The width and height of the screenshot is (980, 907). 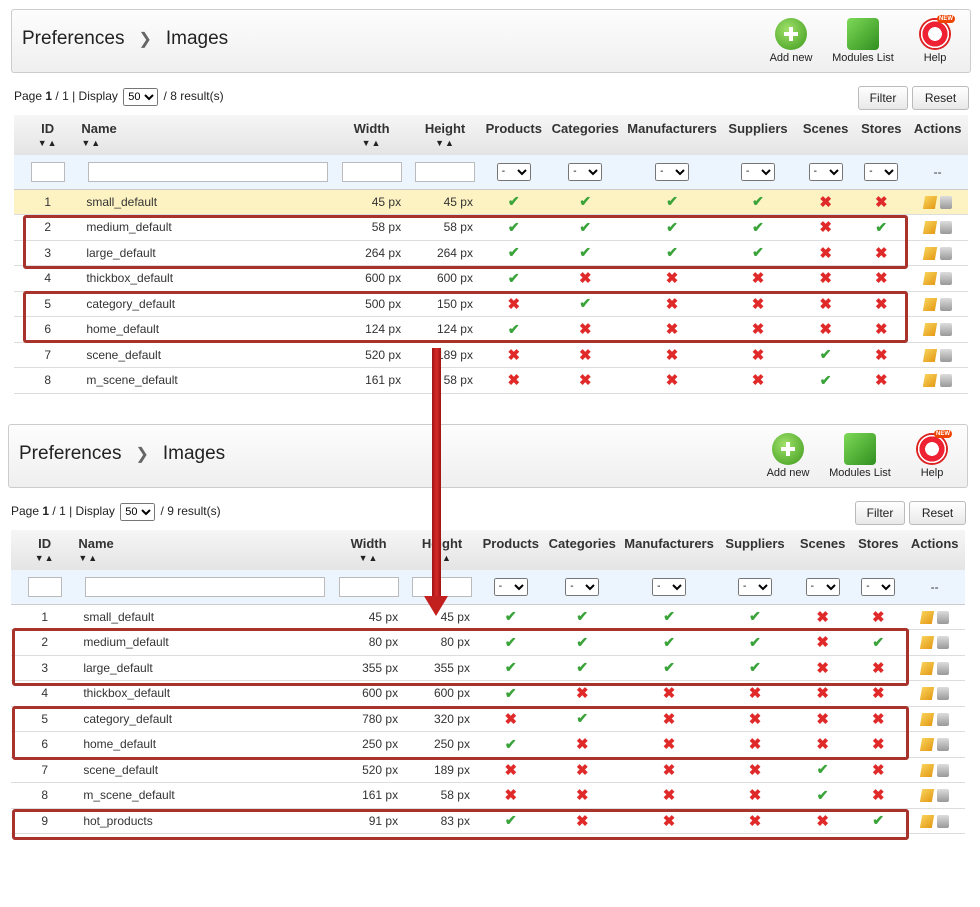 I want to click on filter-select-manufacturers: -, so click(x=669, y=586).